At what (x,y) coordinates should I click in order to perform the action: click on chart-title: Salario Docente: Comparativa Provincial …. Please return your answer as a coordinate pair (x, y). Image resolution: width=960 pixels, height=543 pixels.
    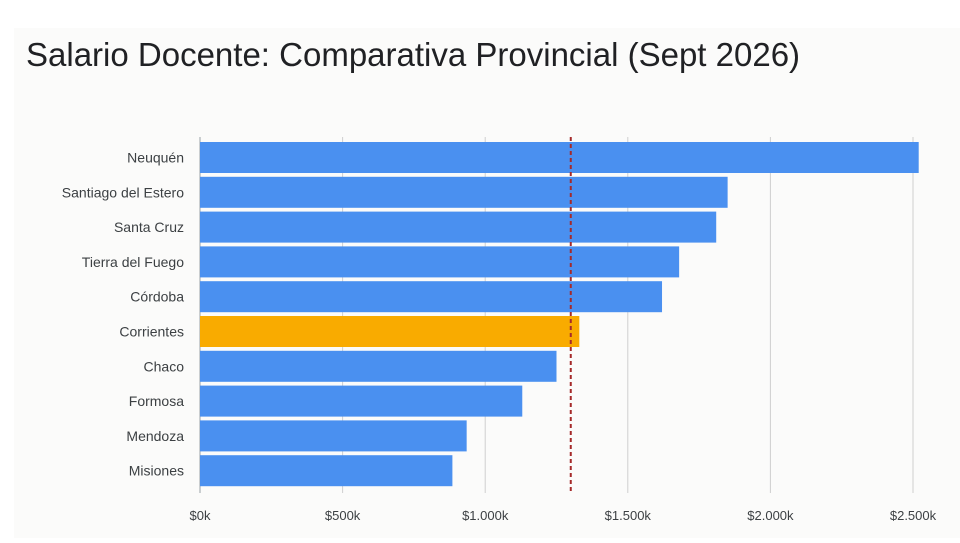
    Looking at the image, I should click on (413, 54).